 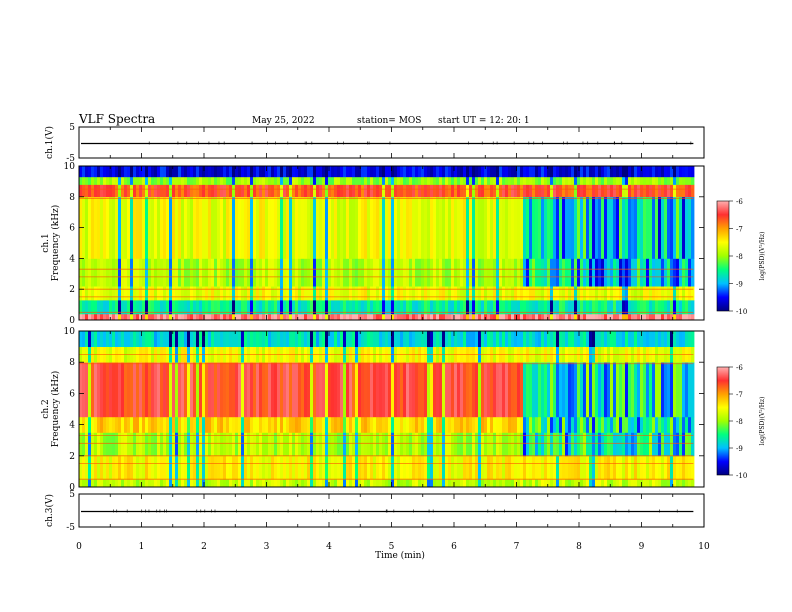 I want to click on y-tick-label: 8, so click(x=72, y=363).